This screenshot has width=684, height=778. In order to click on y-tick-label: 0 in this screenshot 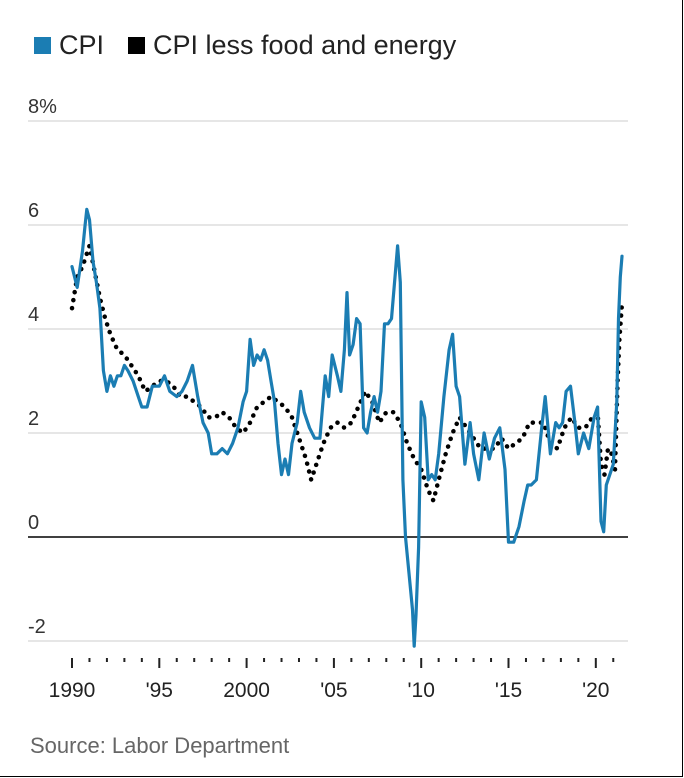, I will do `click(33, 523)`.